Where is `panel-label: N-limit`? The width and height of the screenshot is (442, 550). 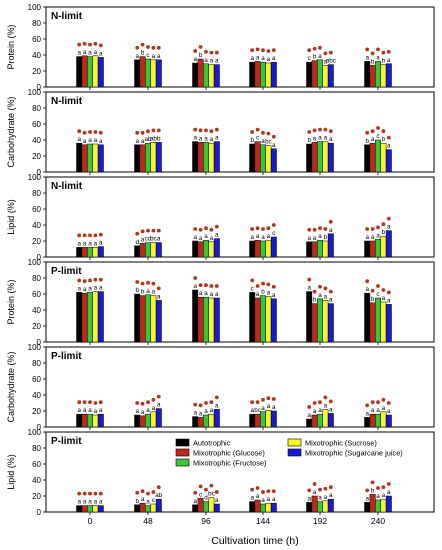 panel-label: N-limit is located at coordinates (67, 16).